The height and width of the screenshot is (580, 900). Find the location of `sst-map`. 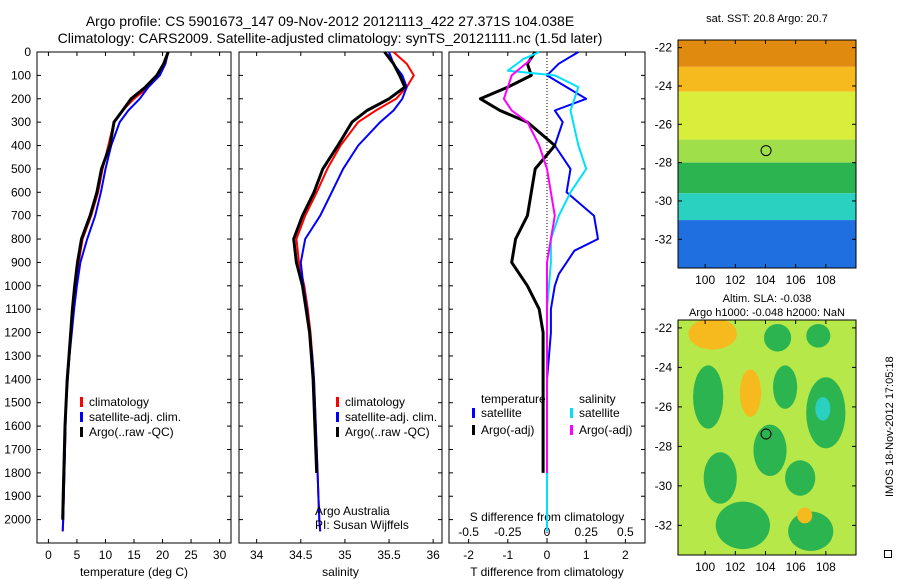

sst-map is located at coordinates (767, 154).